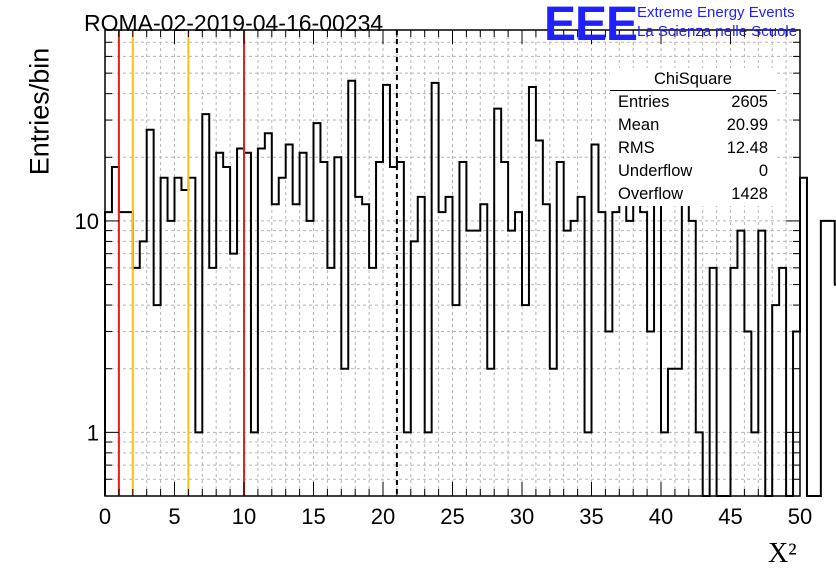  I want to click on stats-value: 0, so click(763, 171).